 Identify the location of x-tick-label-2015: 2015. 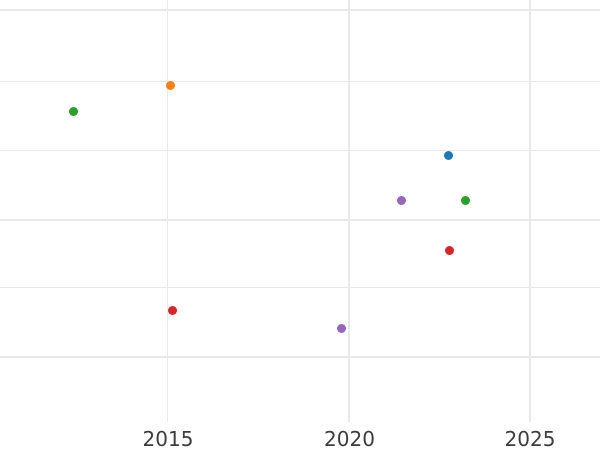
(168, 438).